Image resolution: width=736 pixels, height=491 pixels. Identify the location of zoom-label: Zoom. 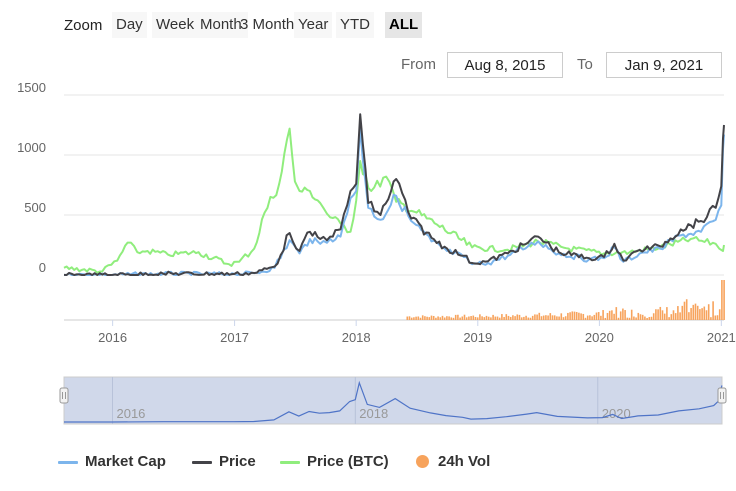
(83, 25).